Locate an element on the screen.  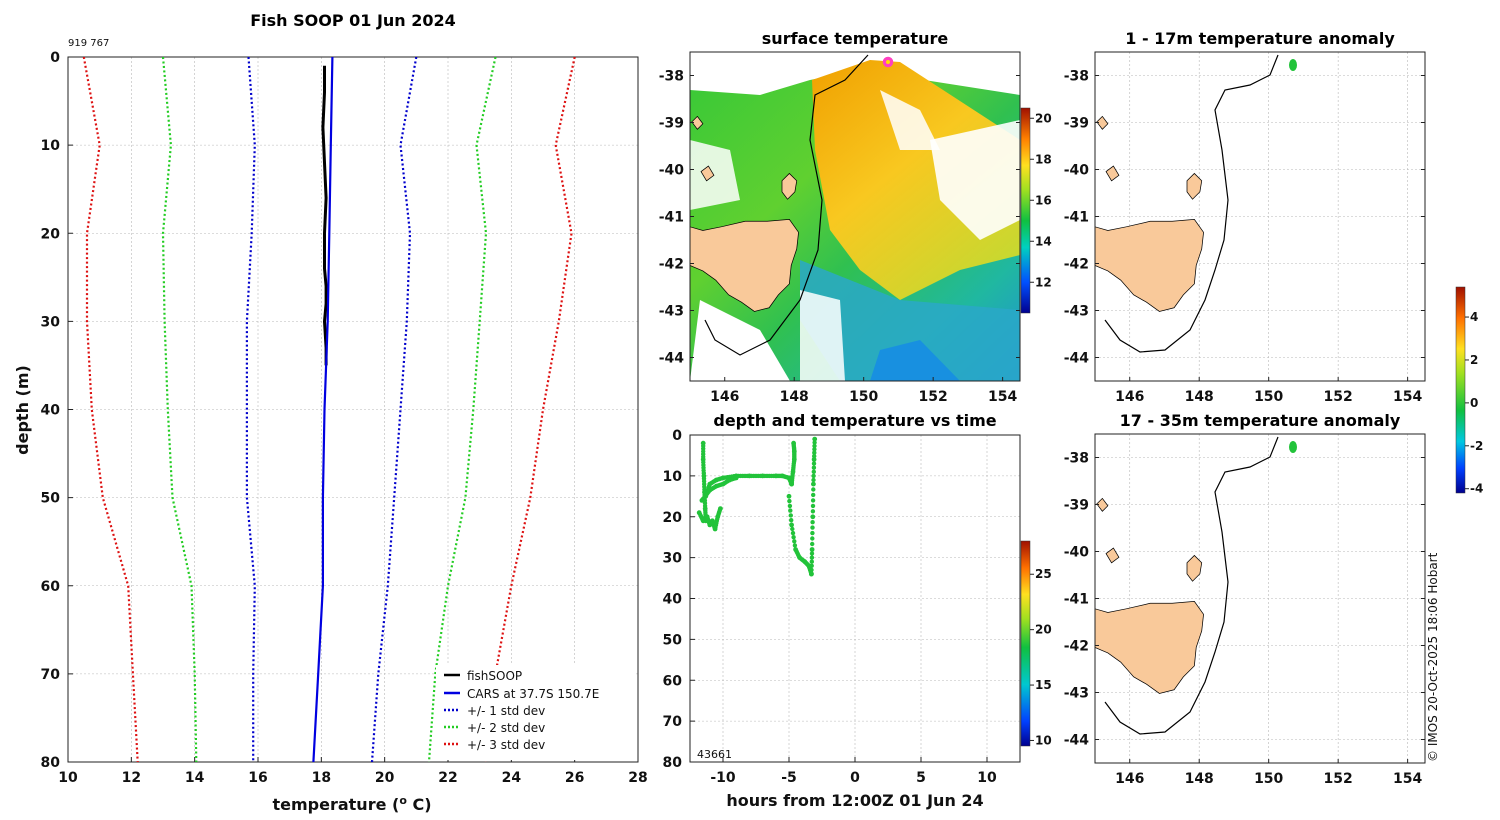
sst-ticks: 146 148 150 152 154 -38 -39 -40 -41 -42 -43 -44 is located at coordinates (839, 237).